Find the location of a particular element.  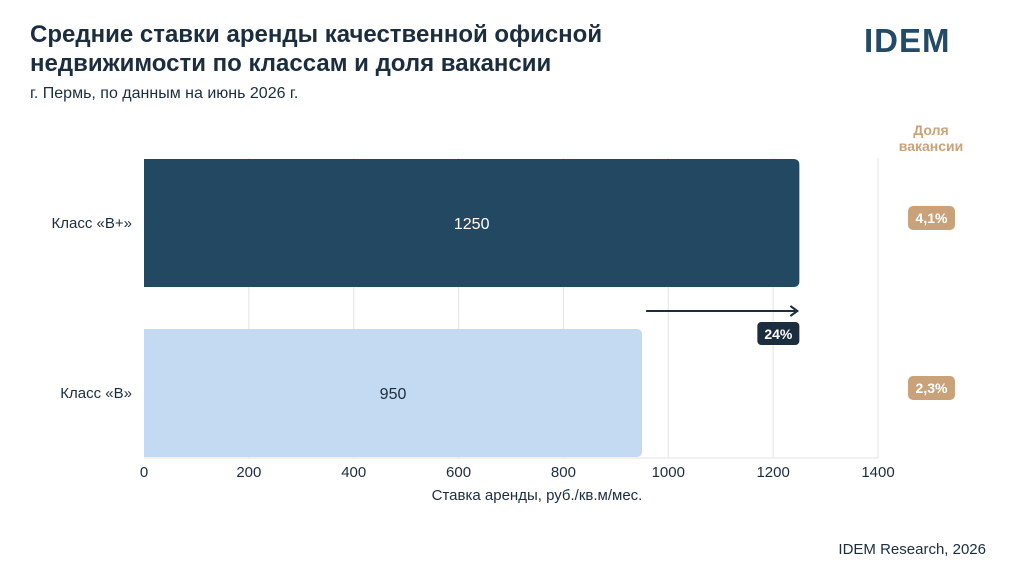

x-tick-label: 1000 is located at coordinates (668, 472).